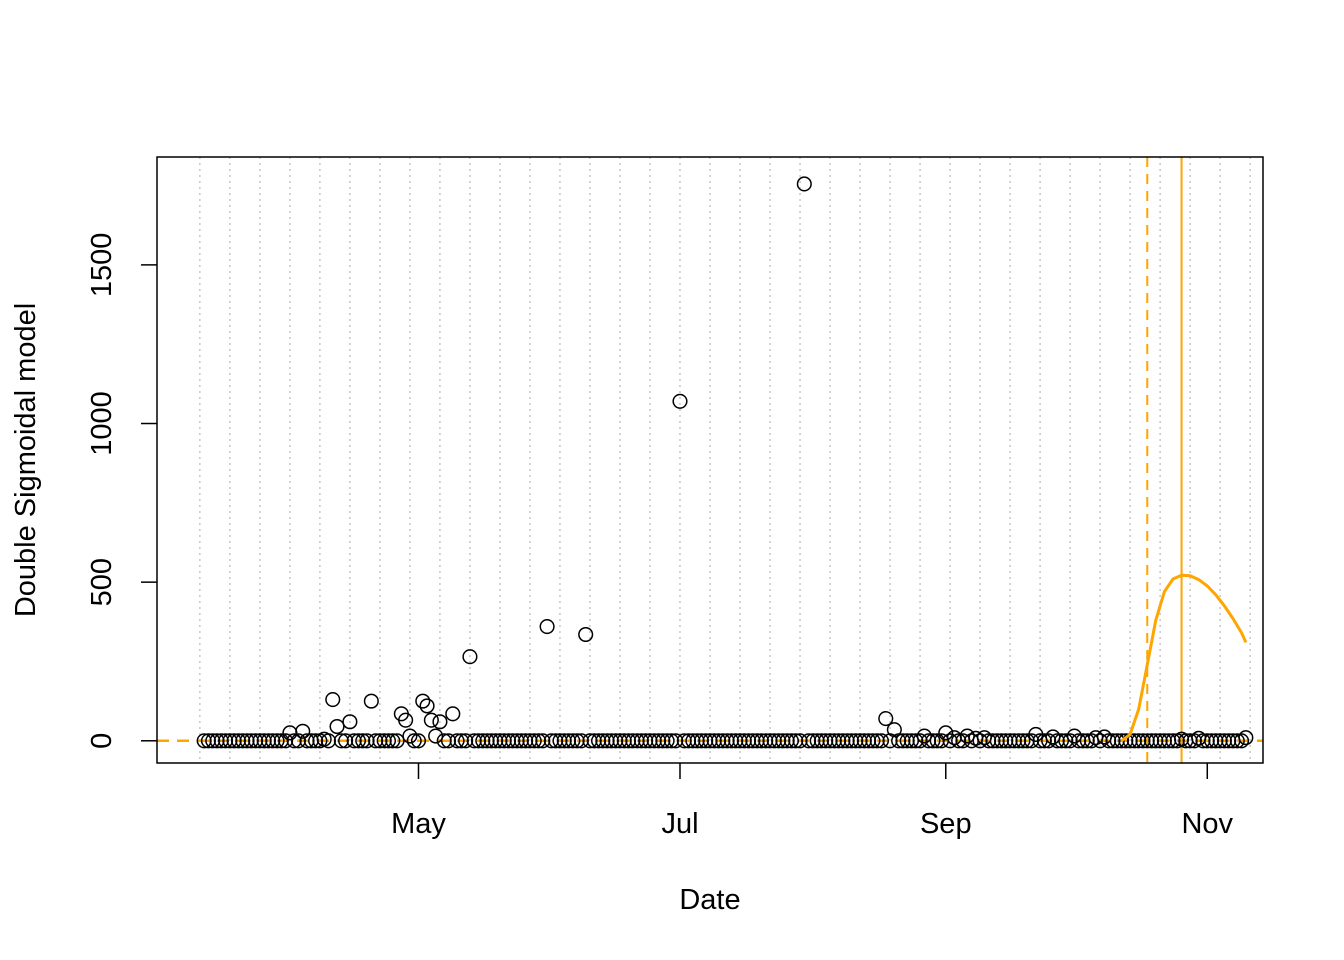  What do you see at coordinates (102, 741) in the screenshot?
I see `y-tick-label: 0` at bounding box center [102, 741].